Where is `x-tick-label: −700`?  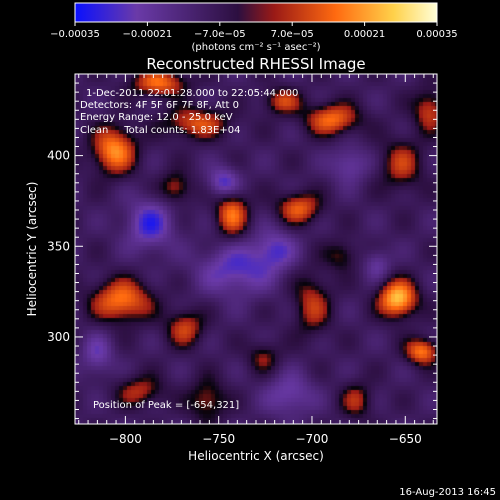 x-tick-label: −700 is located at coordinates (311, 439).